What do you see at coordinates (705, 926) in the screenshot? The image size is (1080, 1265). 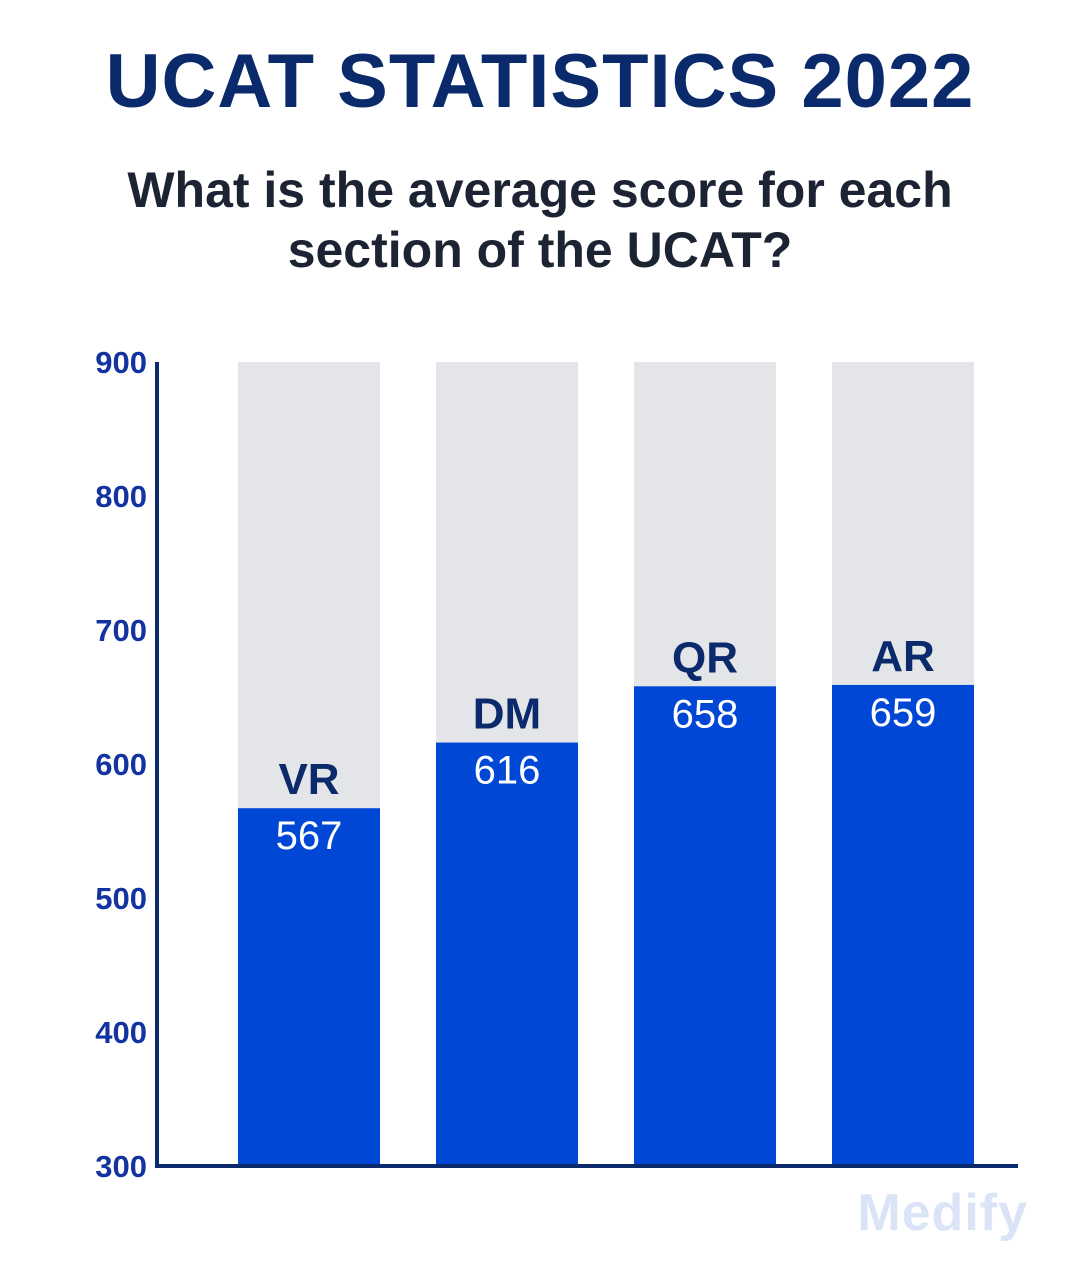 I see `bar-qr` at bounding box center [705, 926].